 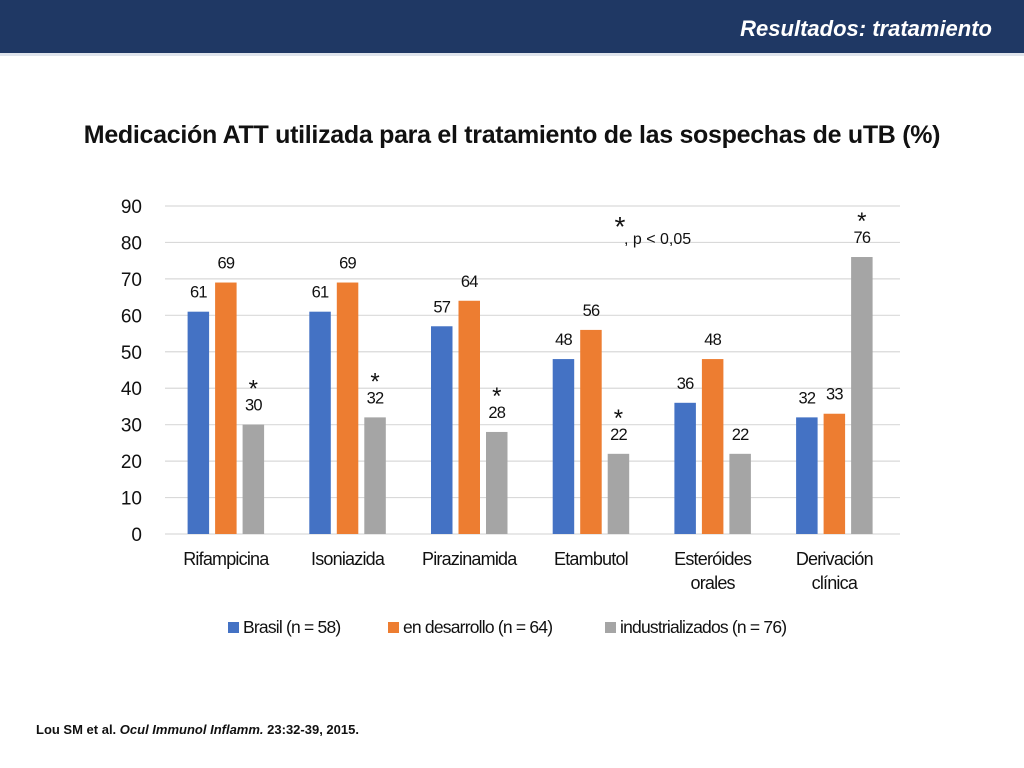 What do you see at coordinates (834, 395) in the screenshot?
I see `data-label: 33` at bounding box center [834, 395].